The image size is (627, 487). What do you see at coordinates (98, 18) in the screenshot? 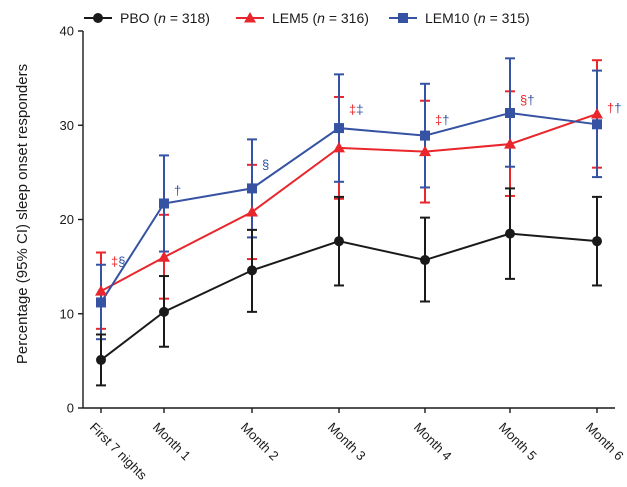
I see `pbo-legend-marker` at bounding box center [98, 18].